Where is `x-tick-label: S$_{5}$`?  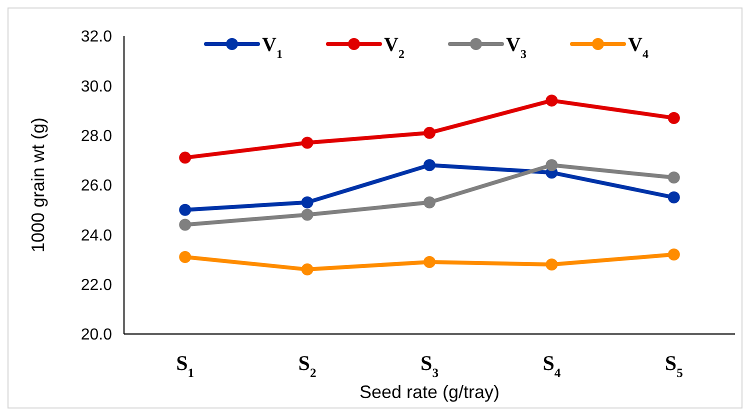
x-tick-label: S$_{5}$ is located at coordinates (673, 365).